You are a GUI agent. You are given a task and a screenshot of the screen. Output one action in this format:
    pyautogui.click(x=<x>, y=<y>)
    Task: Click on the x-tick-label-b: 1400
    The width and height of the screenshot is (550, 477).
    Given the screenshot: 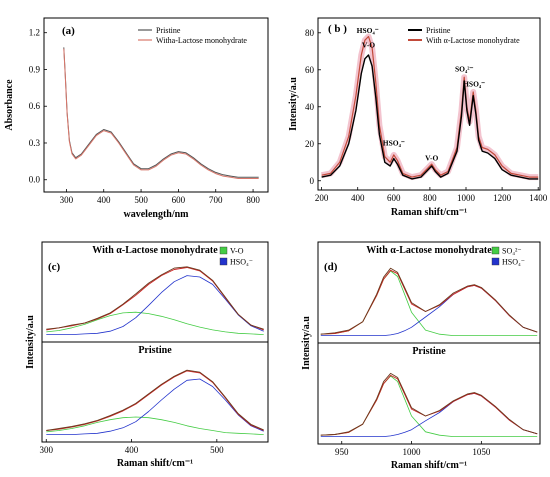 What is the action you would take?
    pyautogui.click(x=538, y=198)
    